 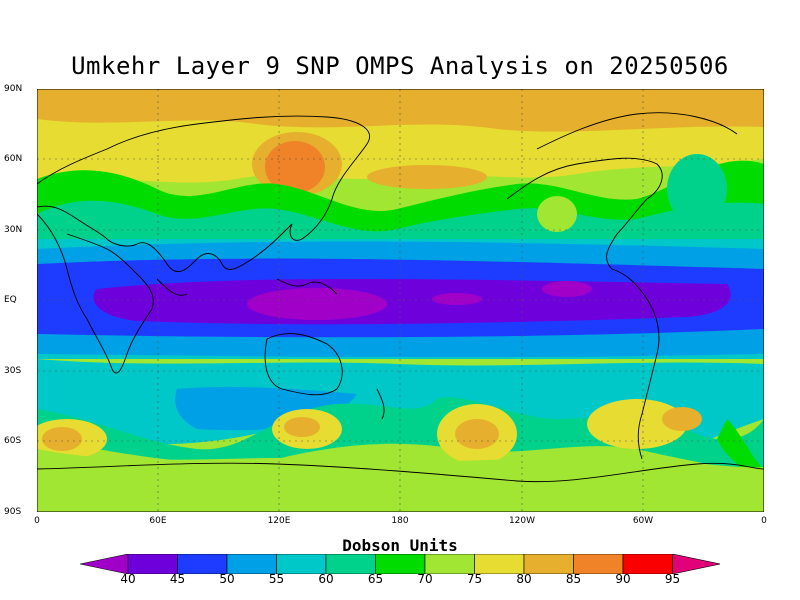 I want to click on colorbar-title: Dobson Units, so click(x=400, y=545).